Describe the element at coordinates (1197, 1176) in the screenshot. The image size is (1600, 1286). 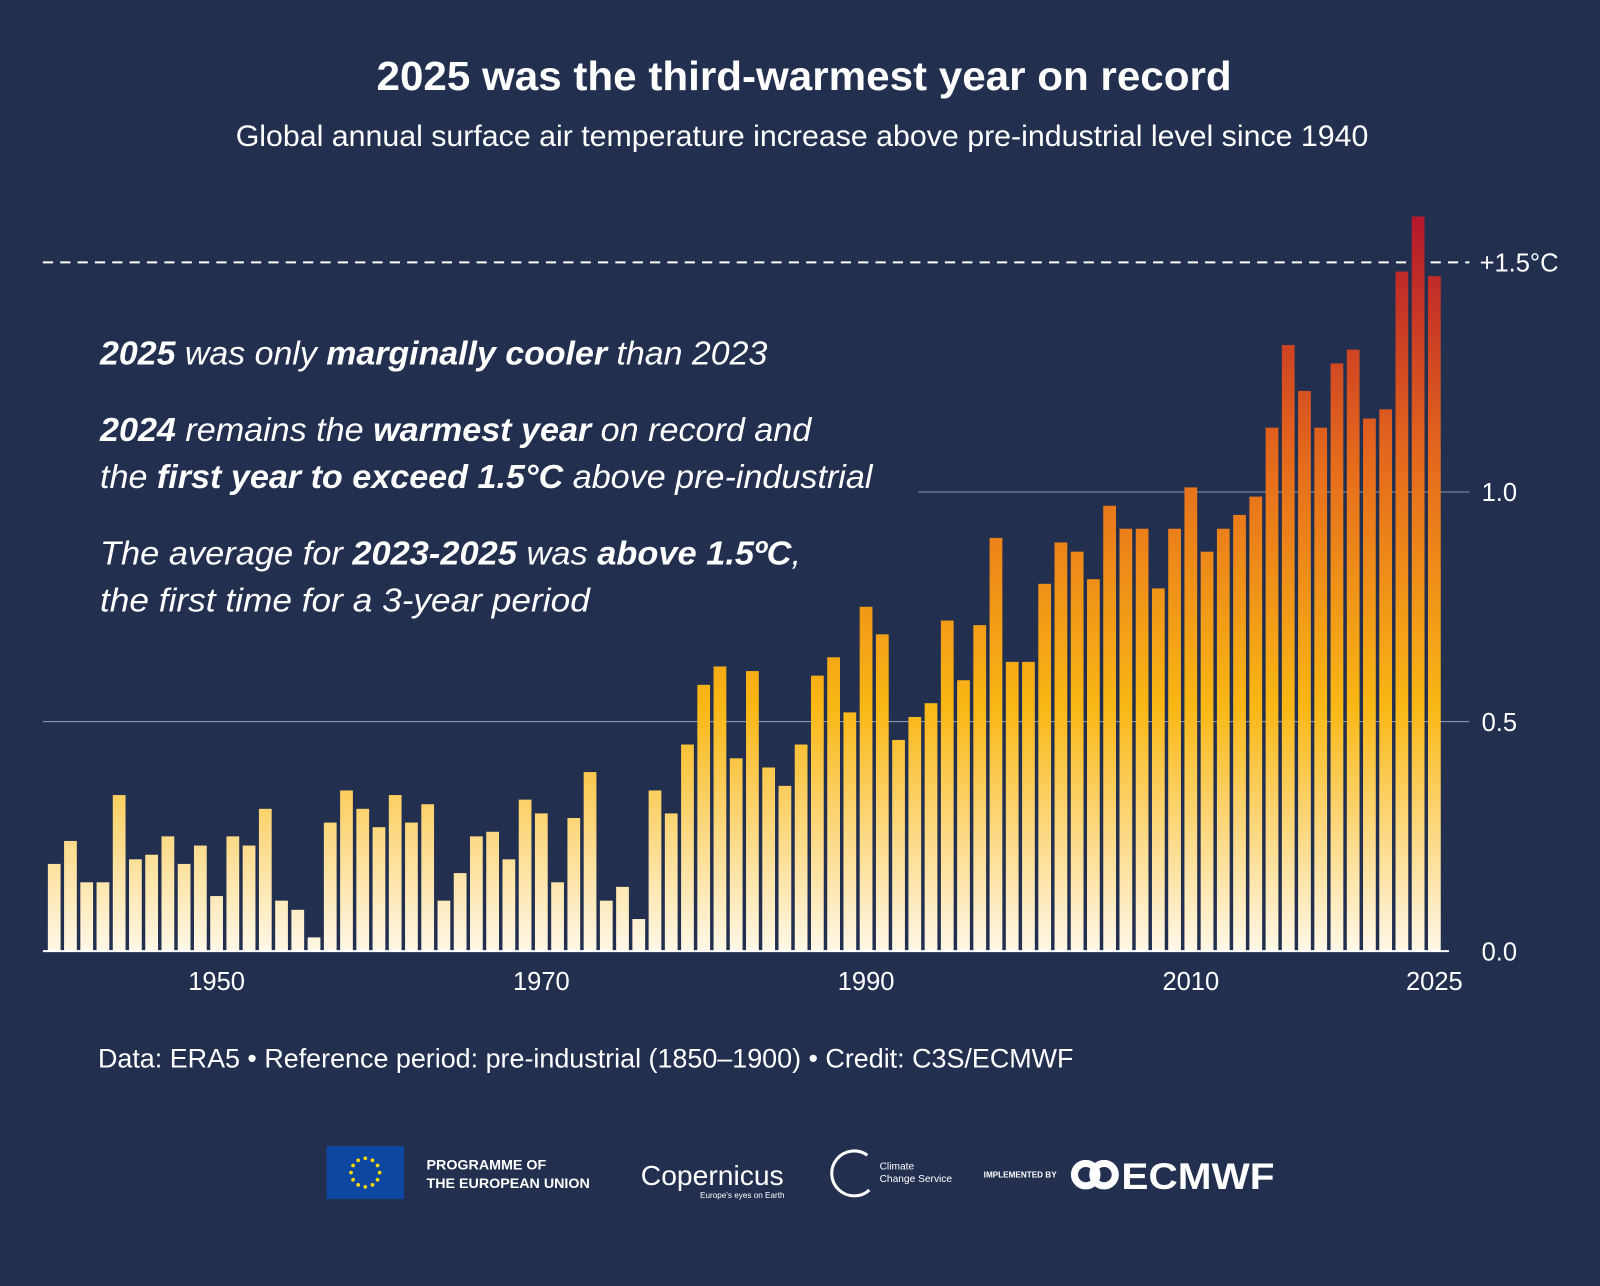
I see `ecmwf-logo: ECMWF` at that location.